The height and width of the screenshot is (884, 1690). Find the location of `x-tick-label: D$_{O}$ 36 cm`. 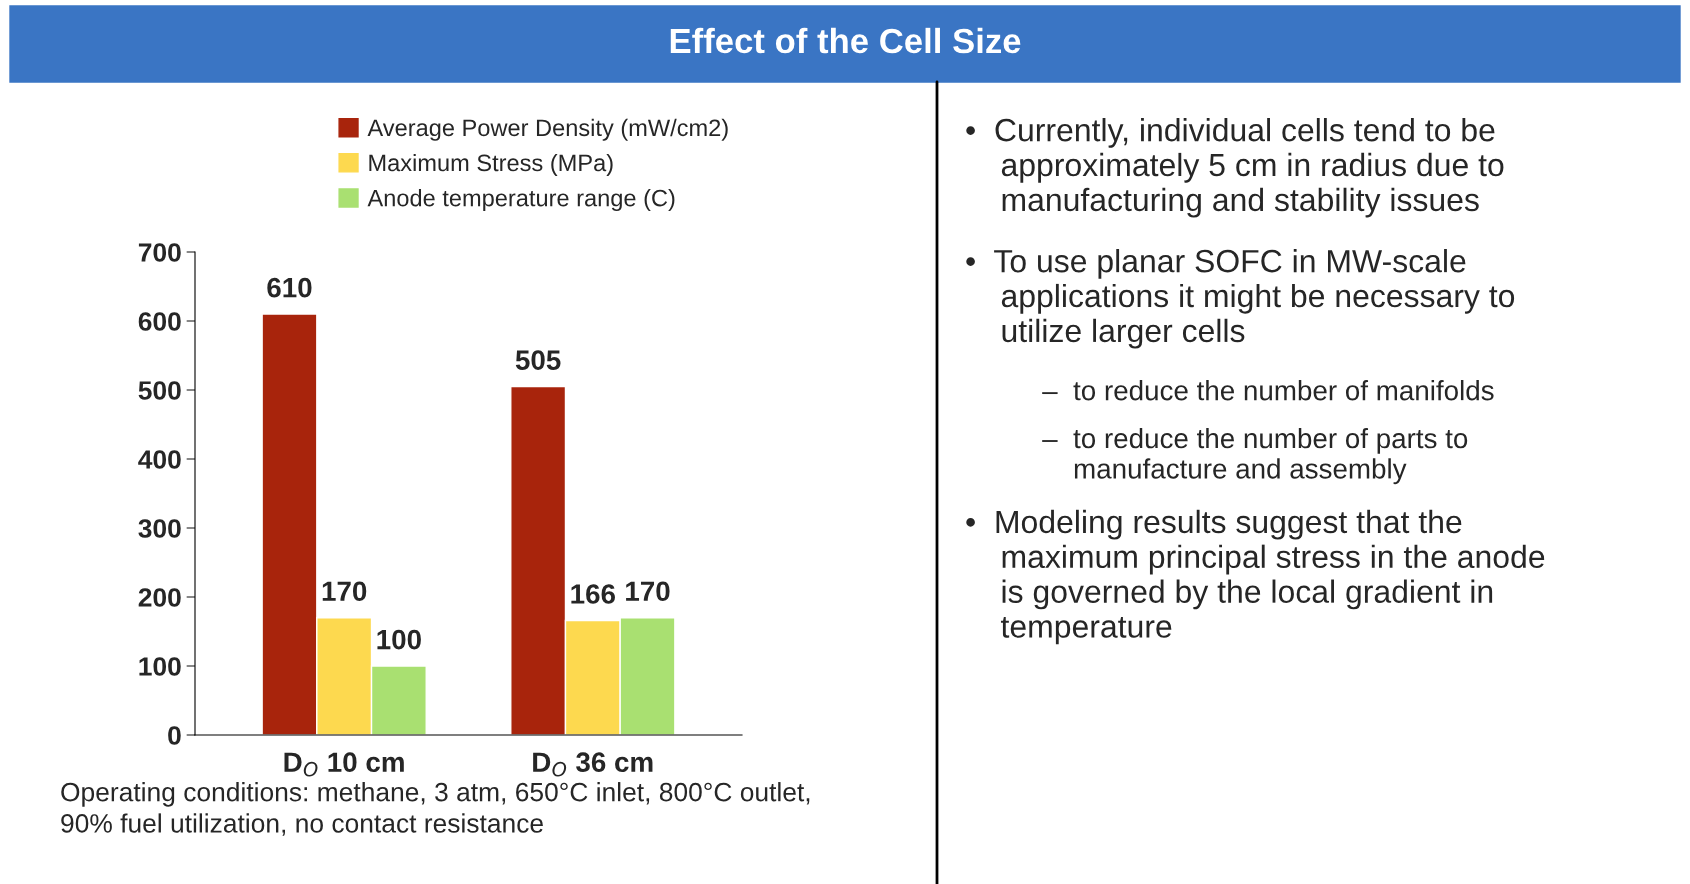

x-tick-label: D$_{O}$ 36 cm is located at coordinates (593, 764).